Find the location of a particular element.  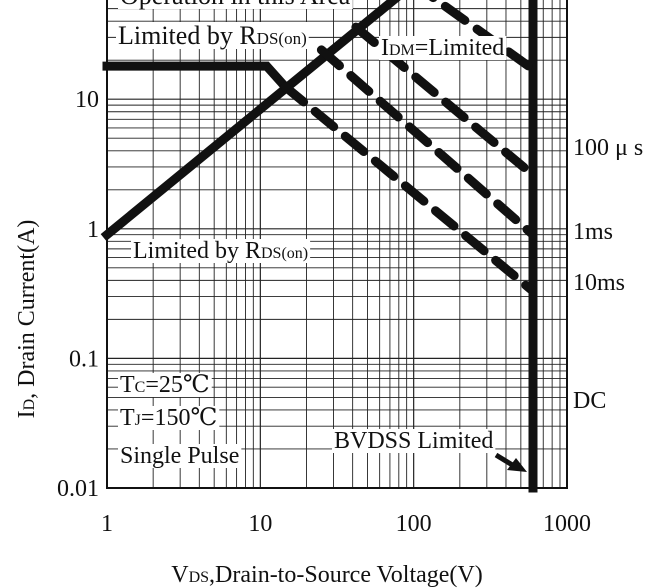

curve-label-lblDC: DC is located at coordinates (589, 401).